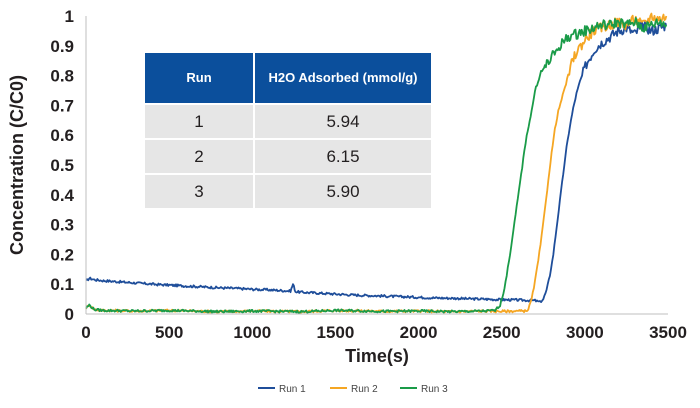  What do you see at coordinates (342, 156) in the screenshot?
I see `table-cell-h2o: 6.15` at bounding box center [342, 156].